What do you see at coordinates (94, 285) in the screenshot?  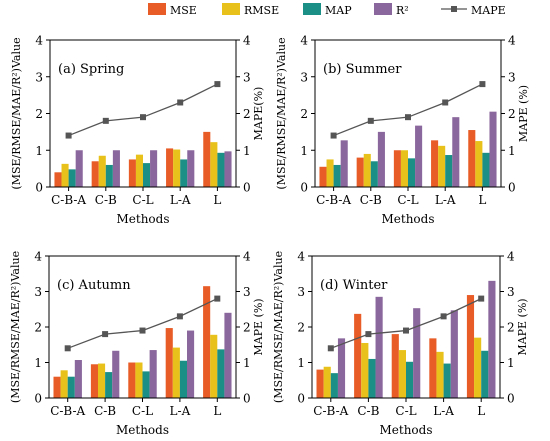 I see `panel-title: (c) Autumn` at bounding box center [94, 285].